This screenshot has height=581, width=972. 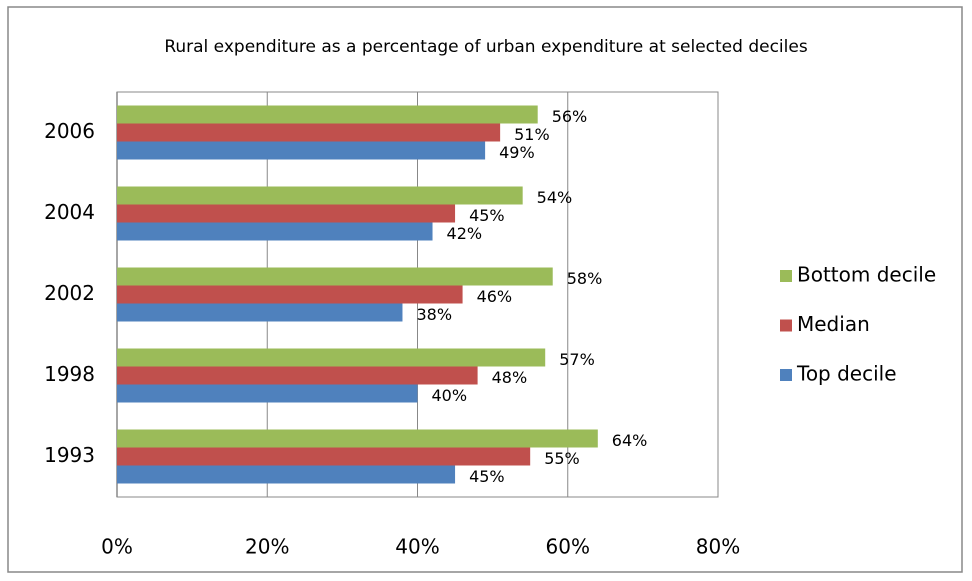 I want to click on y-tick-label: 2002, so click(x=69, y=293).